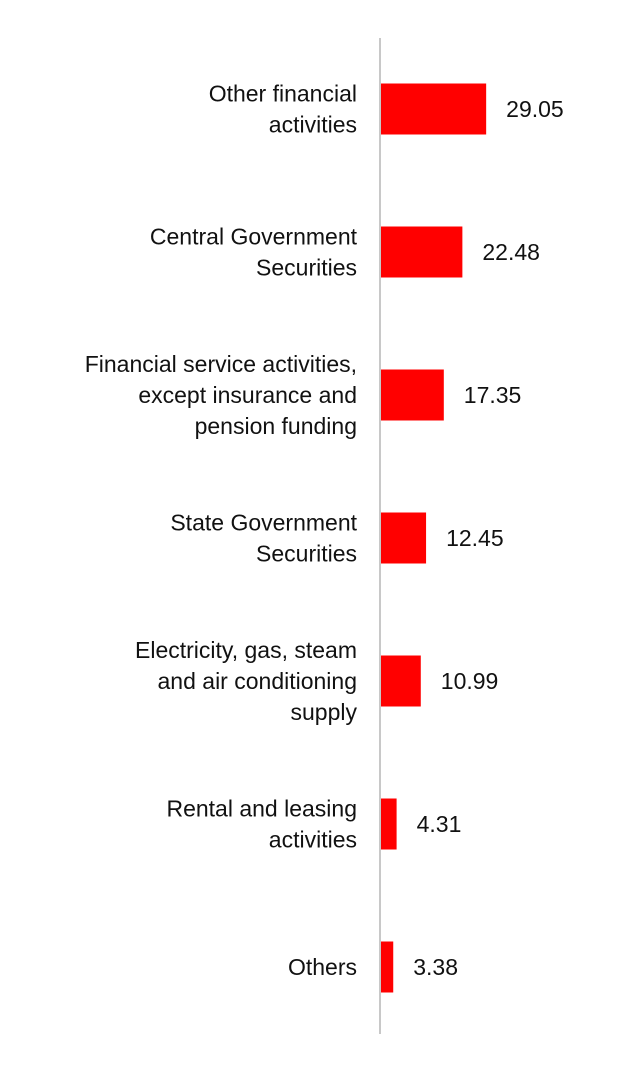  What do you see at coordinates (261, 809) in the screenshot?
I see `category-label-line: Rental and leasing` at bounding box center [261, 809].